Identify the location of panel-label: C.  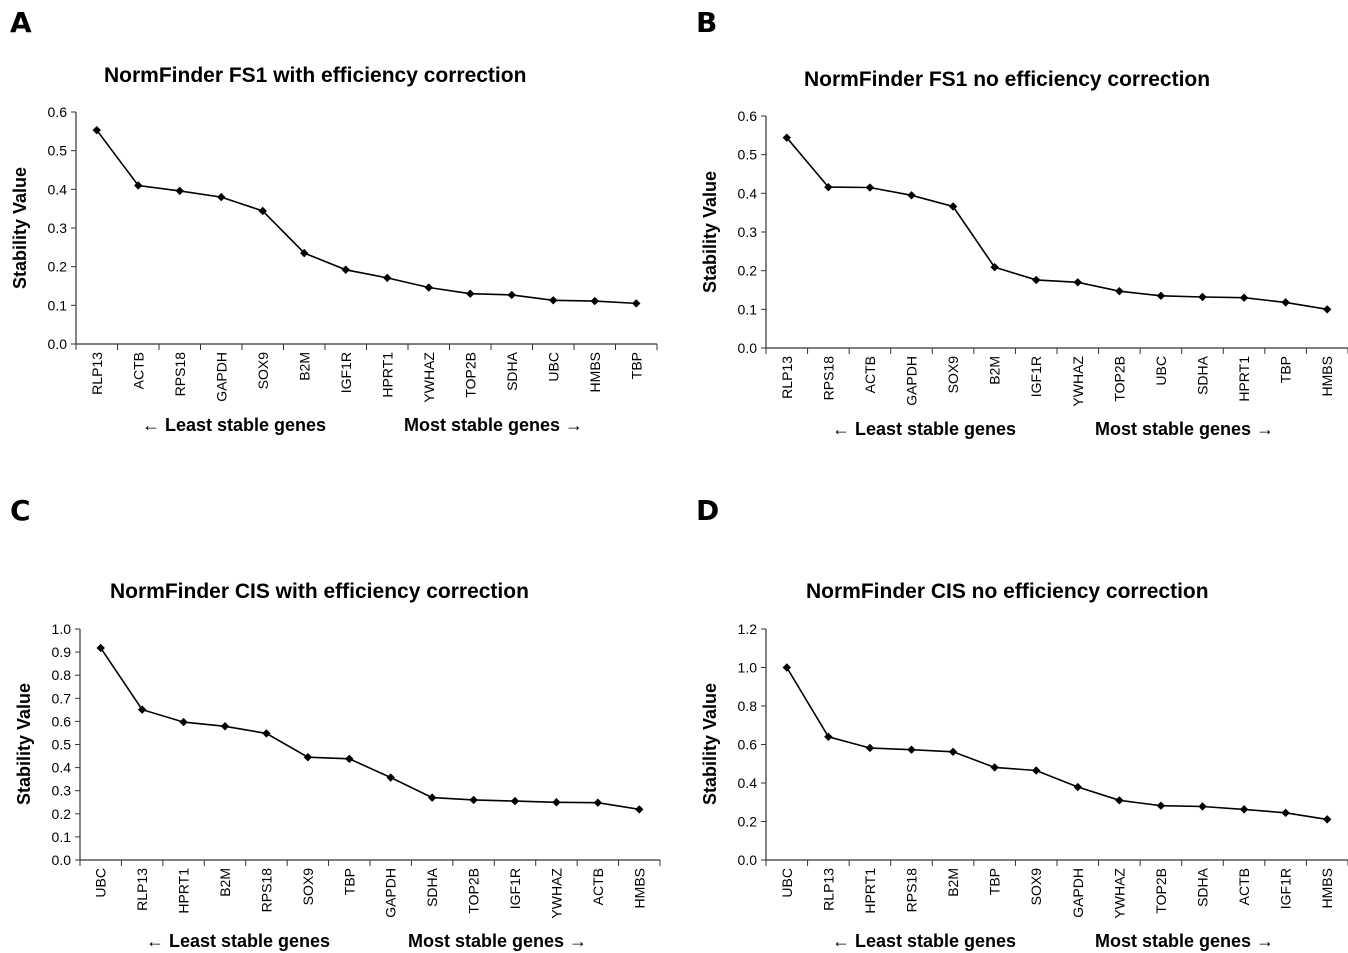
(20, 510).